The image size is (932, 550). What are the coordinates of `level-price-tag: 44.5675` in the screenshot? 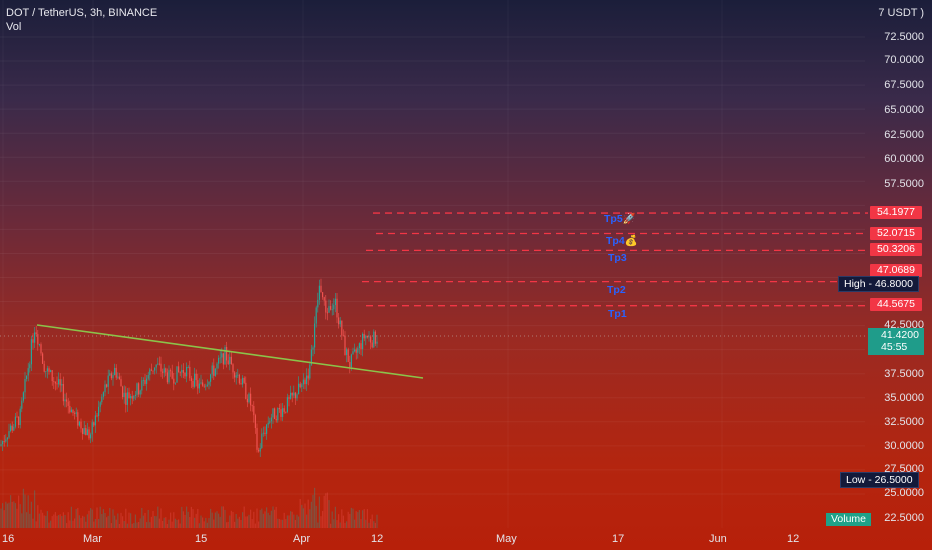 It's located at (896, 304).